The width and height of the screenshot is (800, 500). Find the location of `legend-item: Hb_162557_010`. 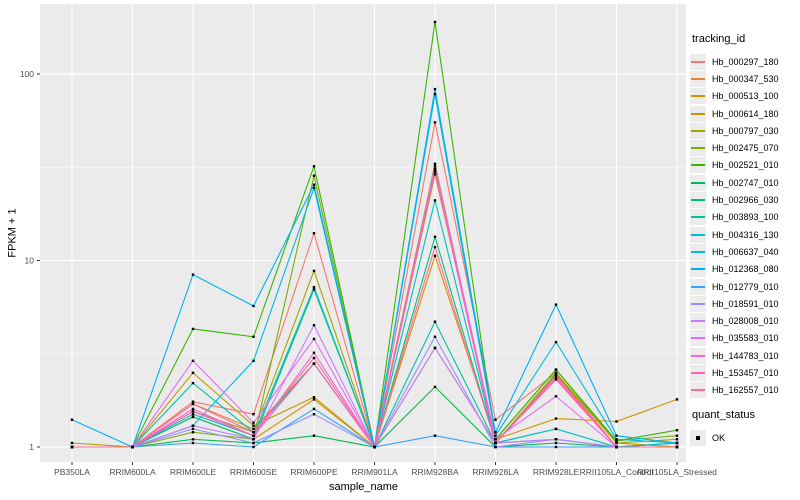

legend-item: Hb_162557_010 is located at coordinates (745, 390).